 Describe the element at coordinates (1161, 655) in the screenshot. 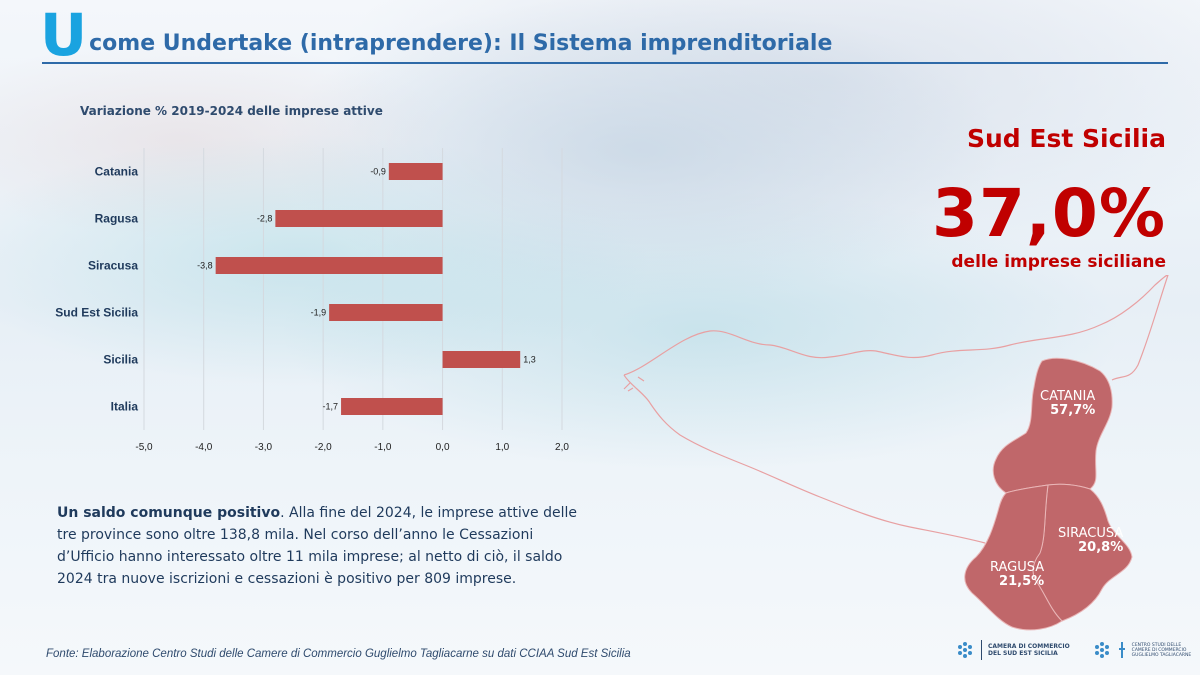

I see `centro-logo-line3: GUGLIELMO TAGLIACARNE` at that location.